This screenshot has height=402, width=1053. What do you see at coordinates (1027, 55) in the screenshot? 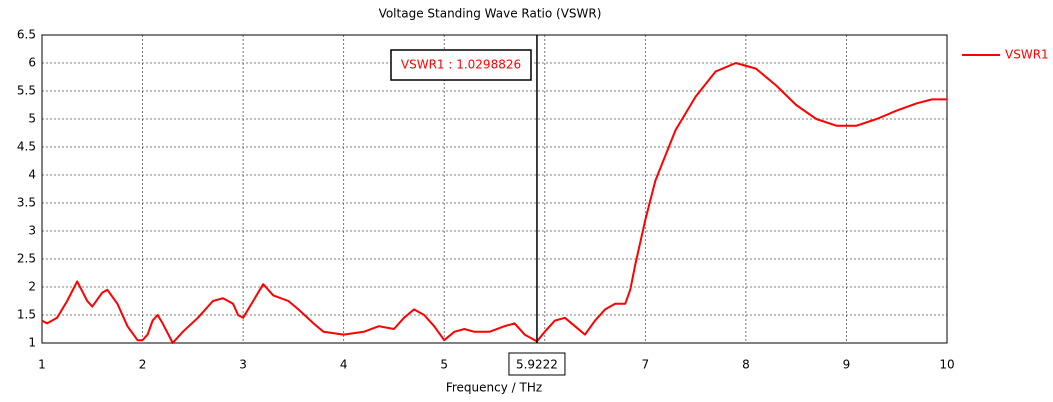
I see `legend-label: VSWR1` at bounding box center [1027, 55].